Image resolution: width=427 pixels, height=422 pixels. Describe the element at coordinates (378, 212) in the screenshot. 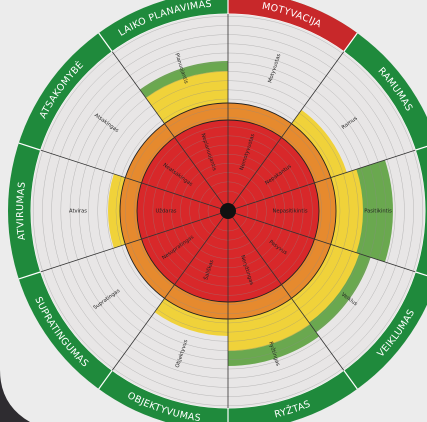

I see `sector-outer-label: Pasitikintis` at that location.